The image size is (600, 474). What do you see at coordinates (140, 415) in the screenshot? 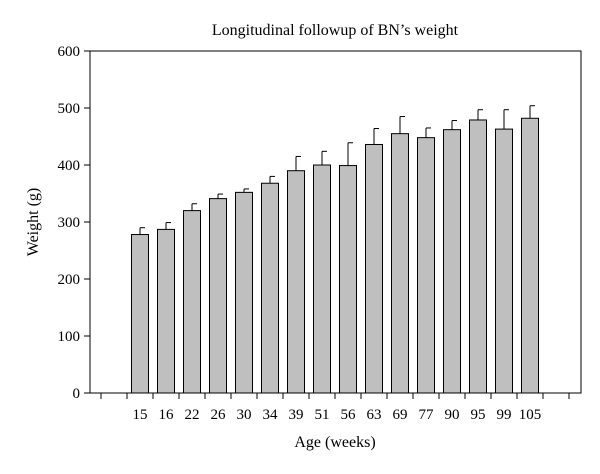
I see `x-tick-label: 15` at bounding box center [140, 415].